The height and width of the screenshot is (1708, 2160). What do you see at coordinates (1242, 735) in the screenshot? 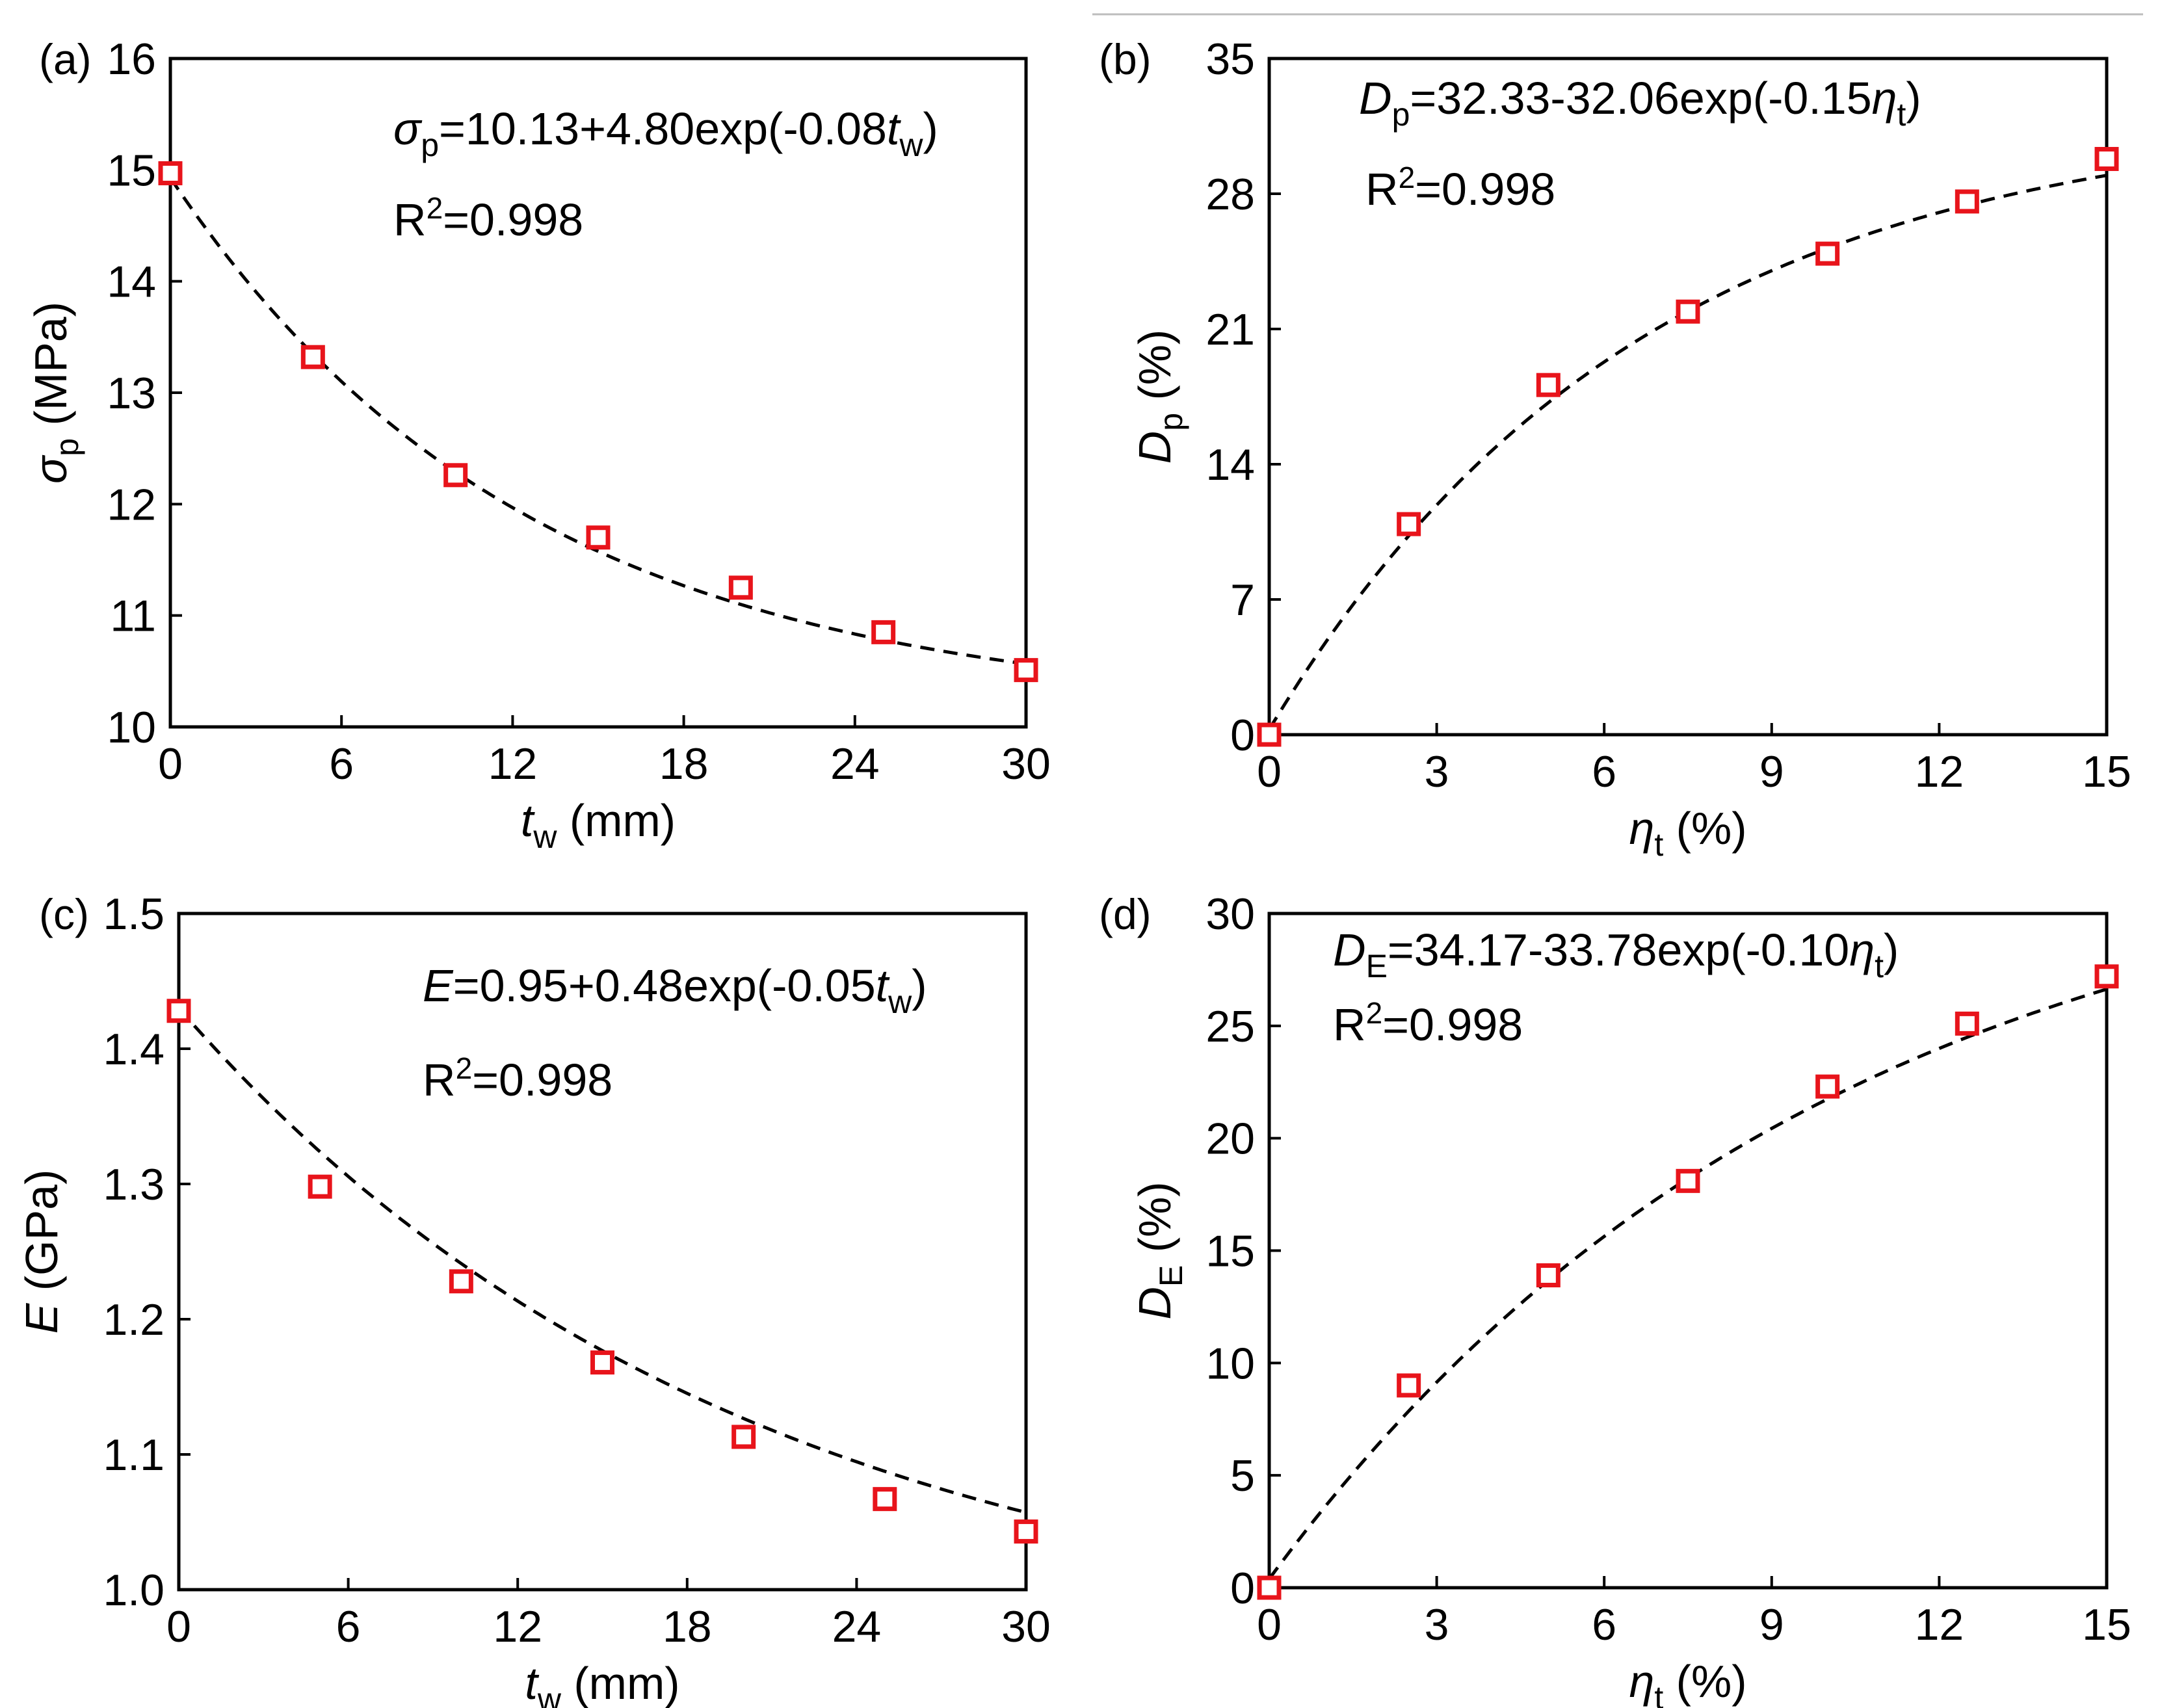
I see `y-tick-label: 0` at bounding box center [1242, 735].